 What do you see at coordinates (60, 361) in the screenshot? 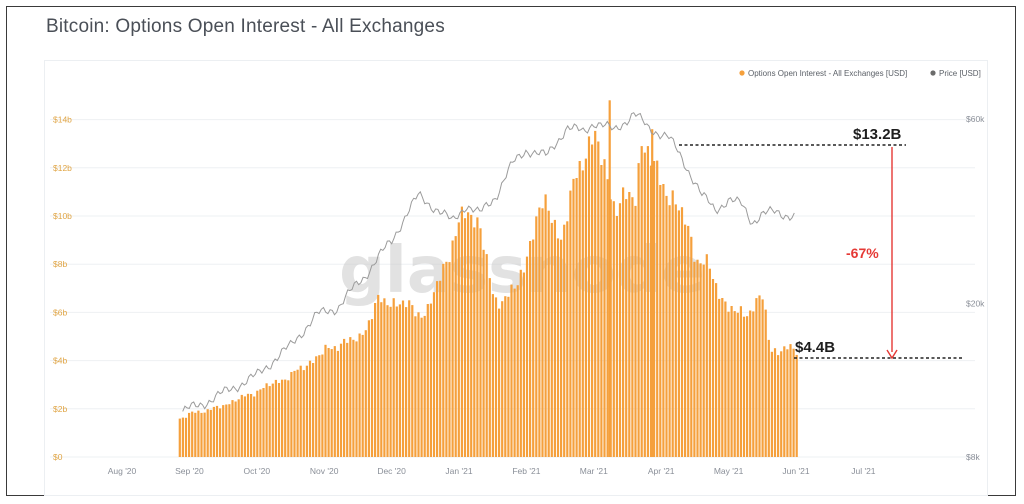
I see `y-left-tick-label: $4b` at bounding box center [60, 361].